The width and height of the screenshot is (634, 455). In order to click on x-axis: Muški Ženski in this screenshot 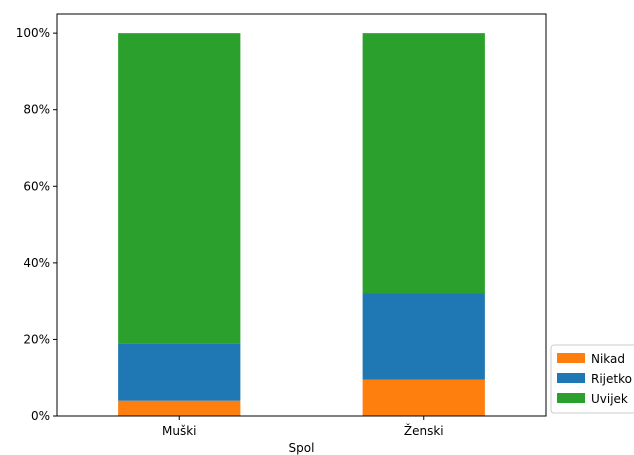, I will do `click(303, 427)`.